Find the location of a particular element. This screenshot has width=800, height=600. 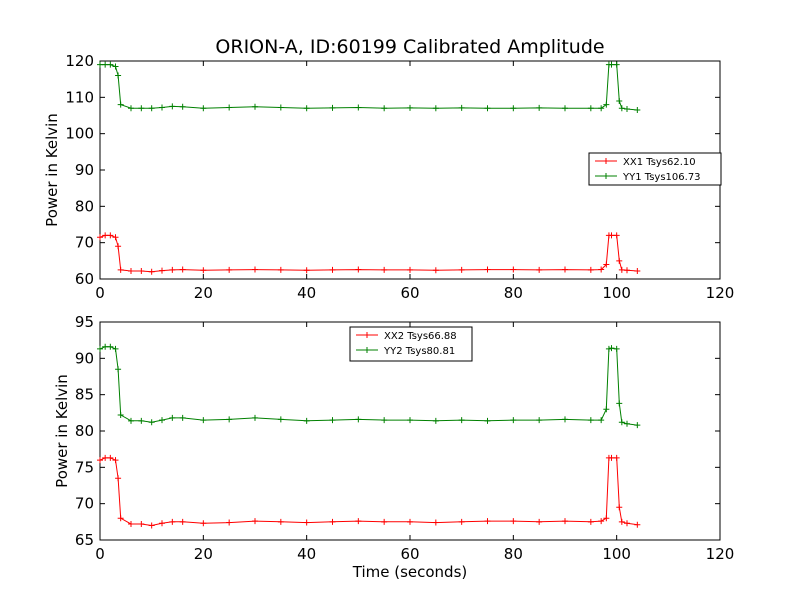

y-tick-label: 65 is located at coordinates (84, 540).